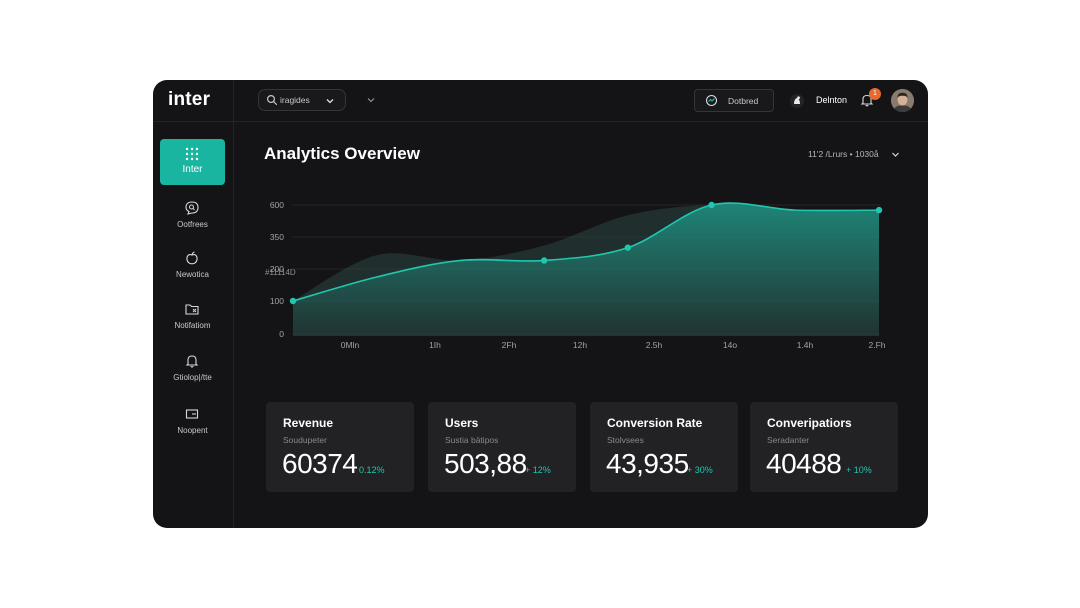 The image size is (1080, 608). I want to click on card-delta: 0.12%, so click(372, 470).